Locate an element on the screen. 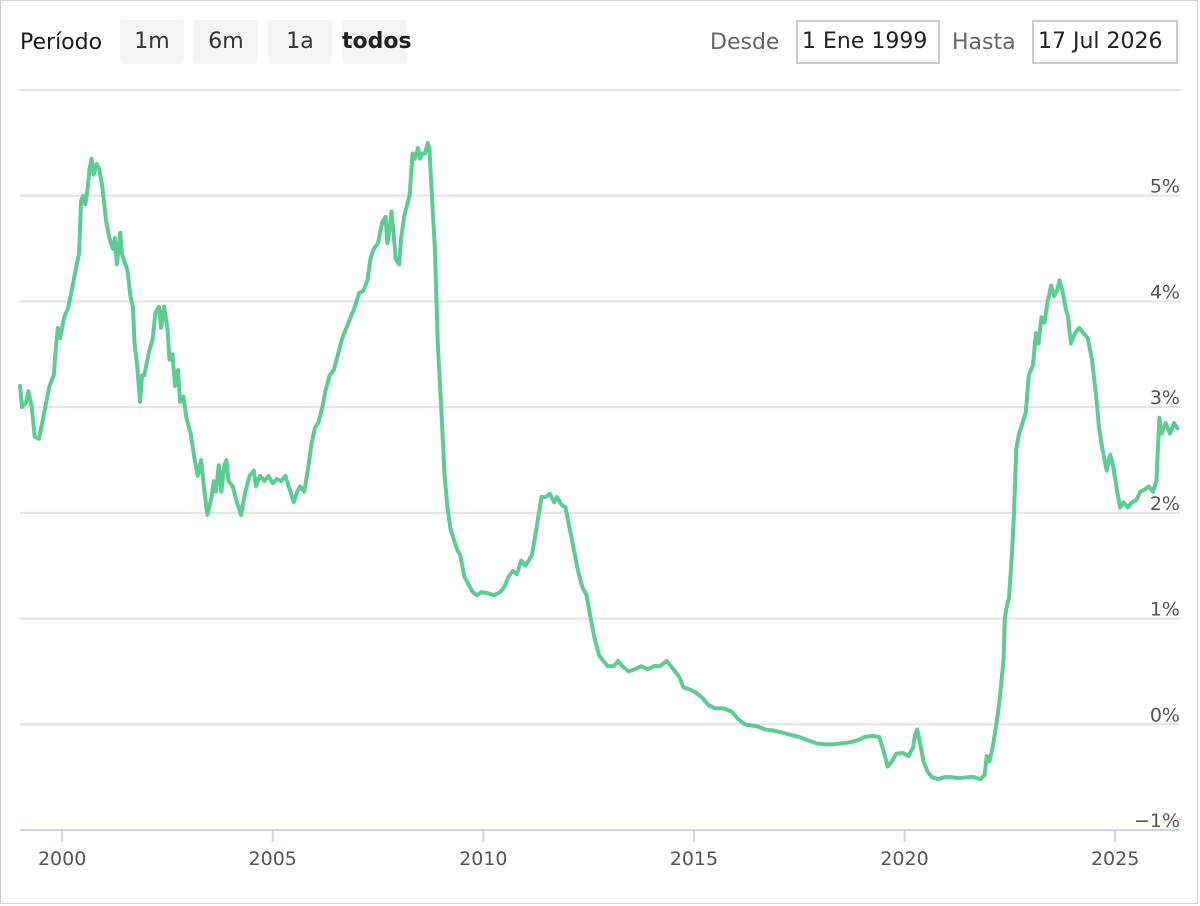 The image size is (1200, 906). x-tick-label: 2010 is located at coordinates (483, 859).